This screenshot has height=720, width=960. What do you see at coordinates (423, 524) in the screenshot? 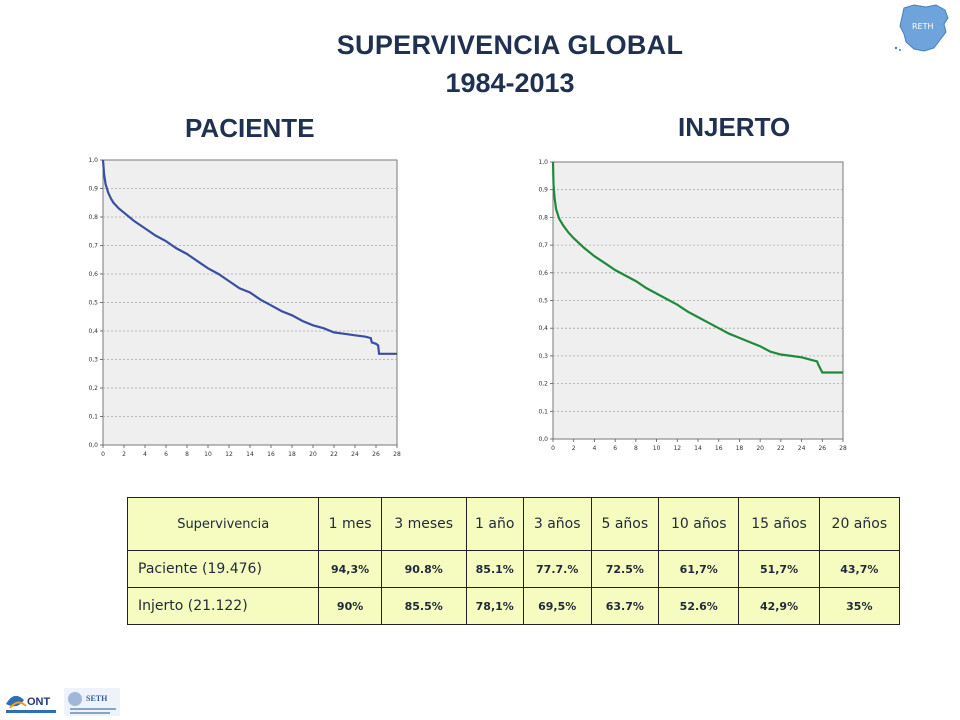
I see `table-header-cell: 3 meses` at bounding box center [423, 524].